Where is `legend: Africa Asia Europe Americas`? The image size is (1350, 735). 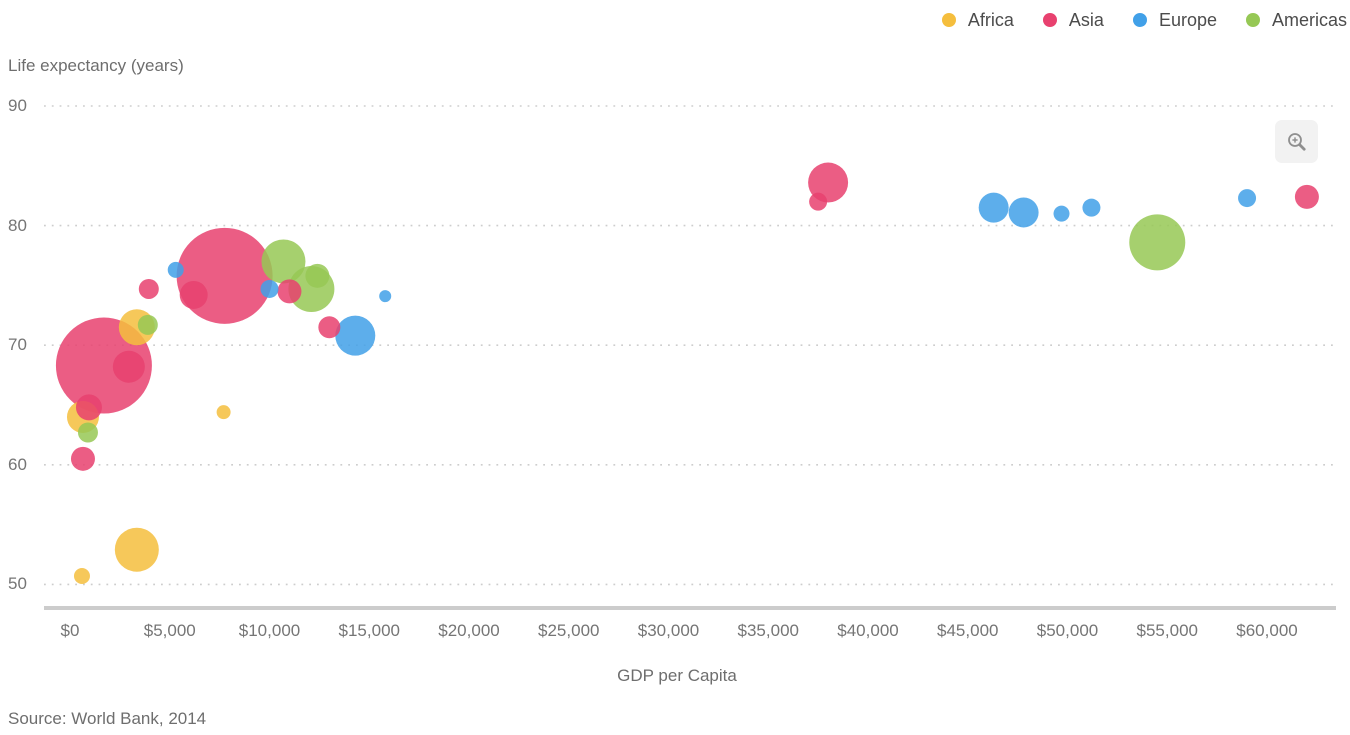
legend: Africa Asia Europe Americas is located at coordinates (1144, 20).